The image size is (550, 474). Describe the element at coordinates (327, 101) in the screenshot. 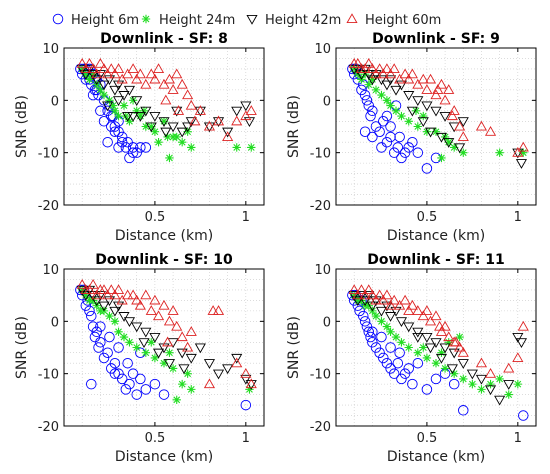

I see `y-tick-label: 0` at that location.